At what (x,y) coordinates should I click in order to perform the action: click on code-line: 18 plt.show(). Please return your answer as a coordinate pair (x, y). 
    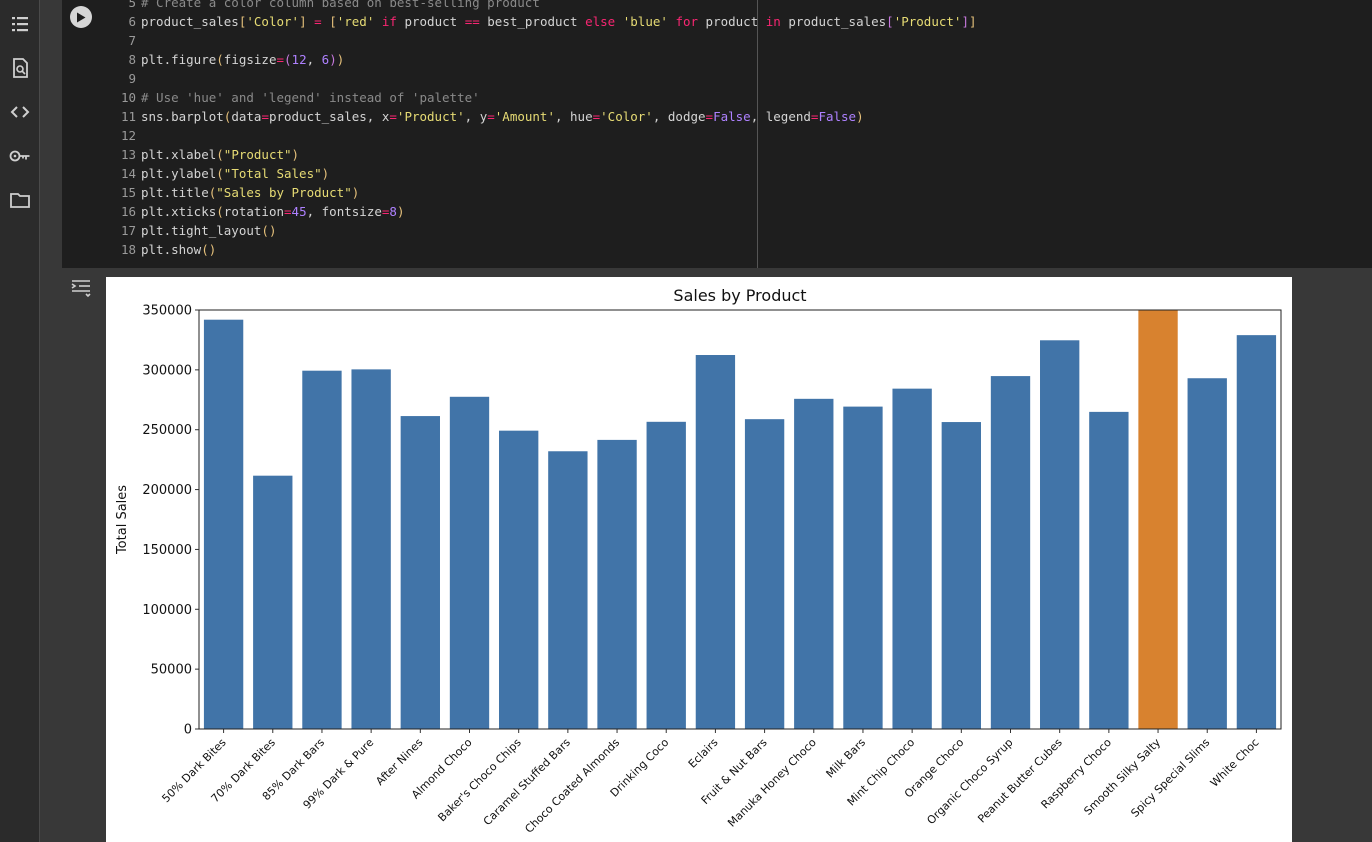
    Looking at the image, I should click on (543, 249).